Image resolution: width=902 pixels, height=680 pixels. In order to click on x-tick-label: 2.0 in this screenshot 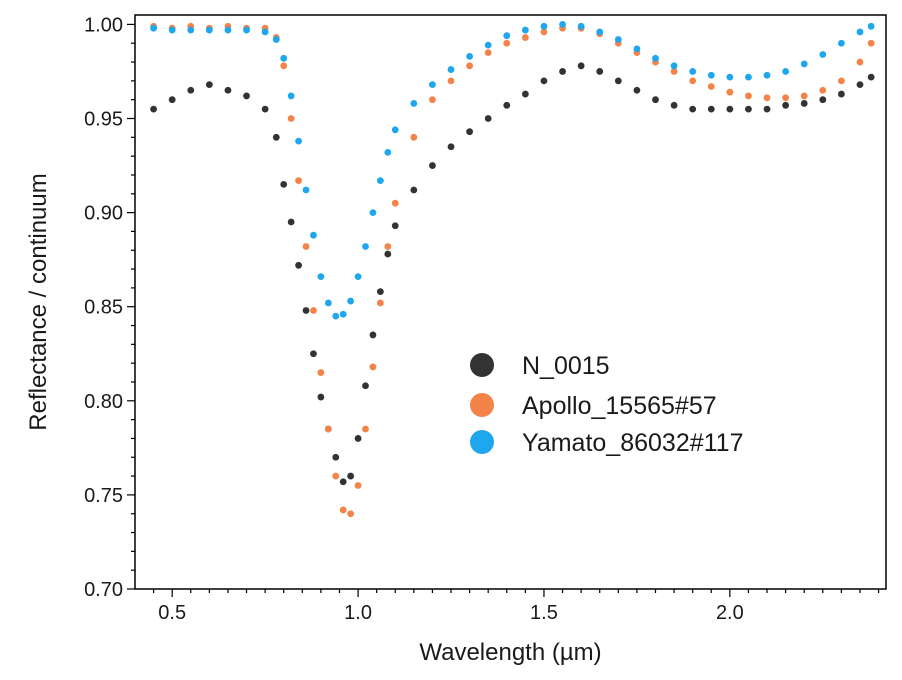, I will do `click(730, 613)`.